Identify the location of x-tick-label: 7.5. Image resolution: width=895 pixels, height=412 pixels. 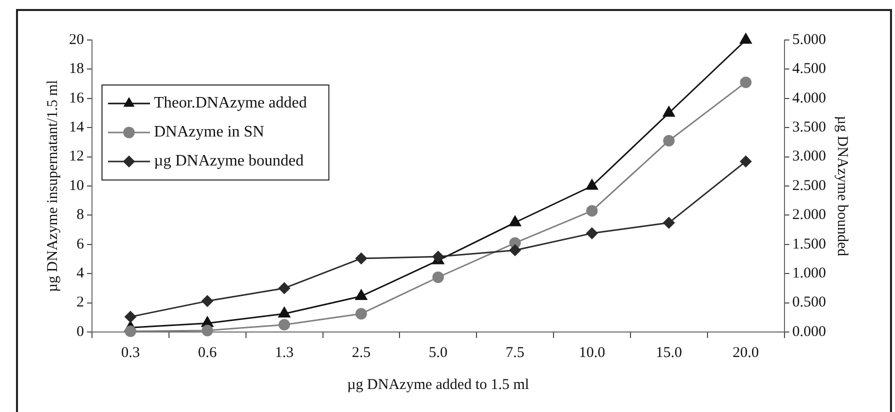
(515, 352).